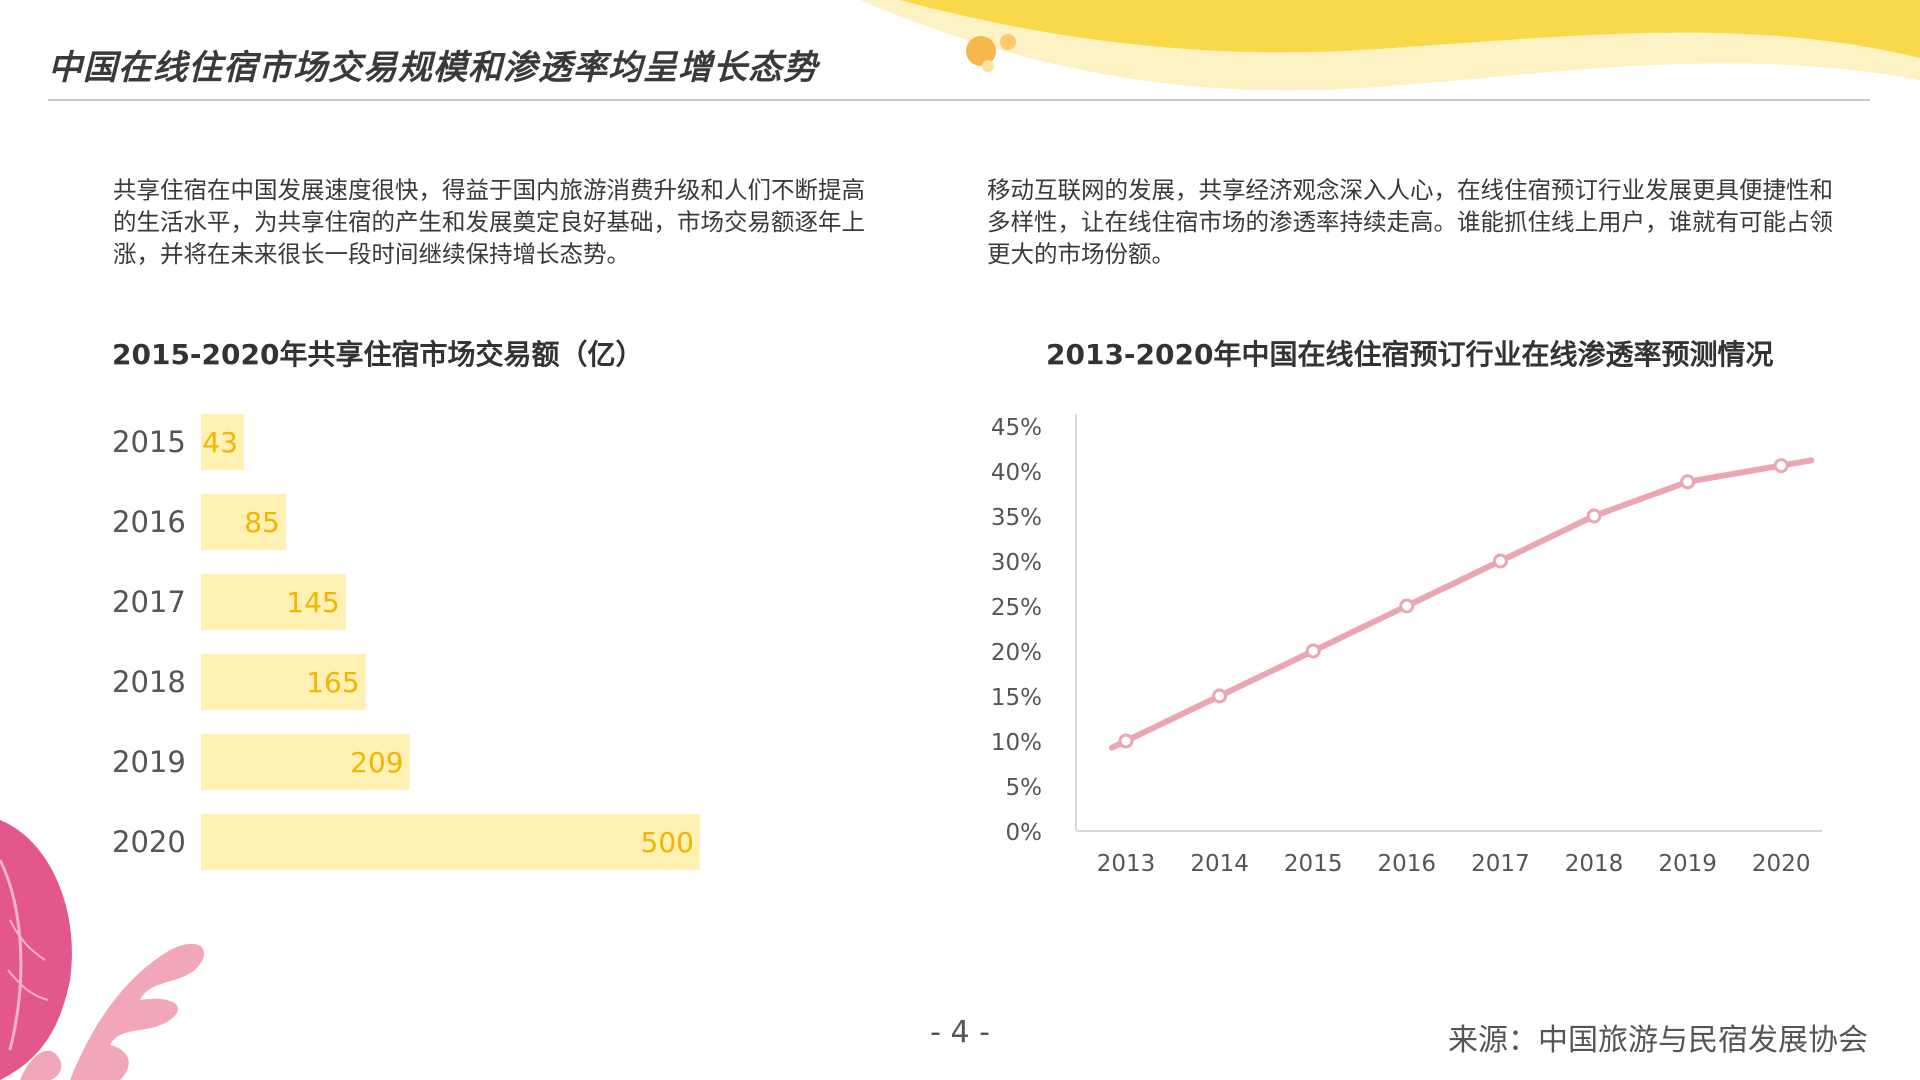 This screenshot has height=1080, width=1920. I want to click on x-tick-label-2020: 2020, so click(1781, 864).